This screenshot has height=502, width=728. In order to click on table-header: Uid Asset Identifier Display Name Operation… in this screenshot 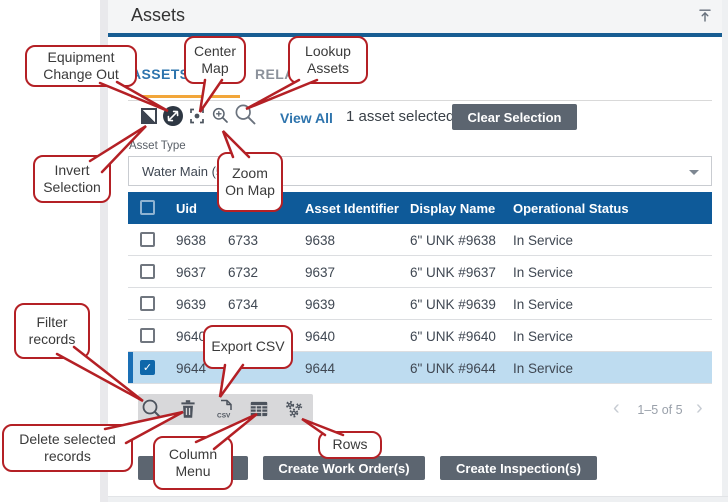, I will do `click(420, 208)`.